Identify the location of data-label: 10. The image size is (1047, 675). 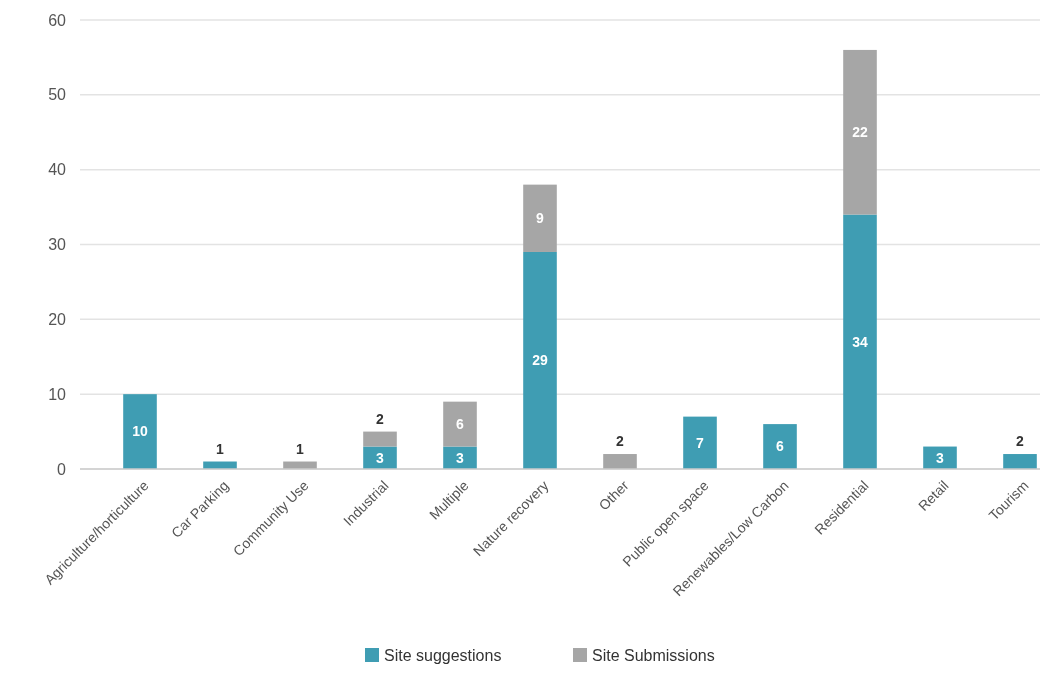
(140, 431).